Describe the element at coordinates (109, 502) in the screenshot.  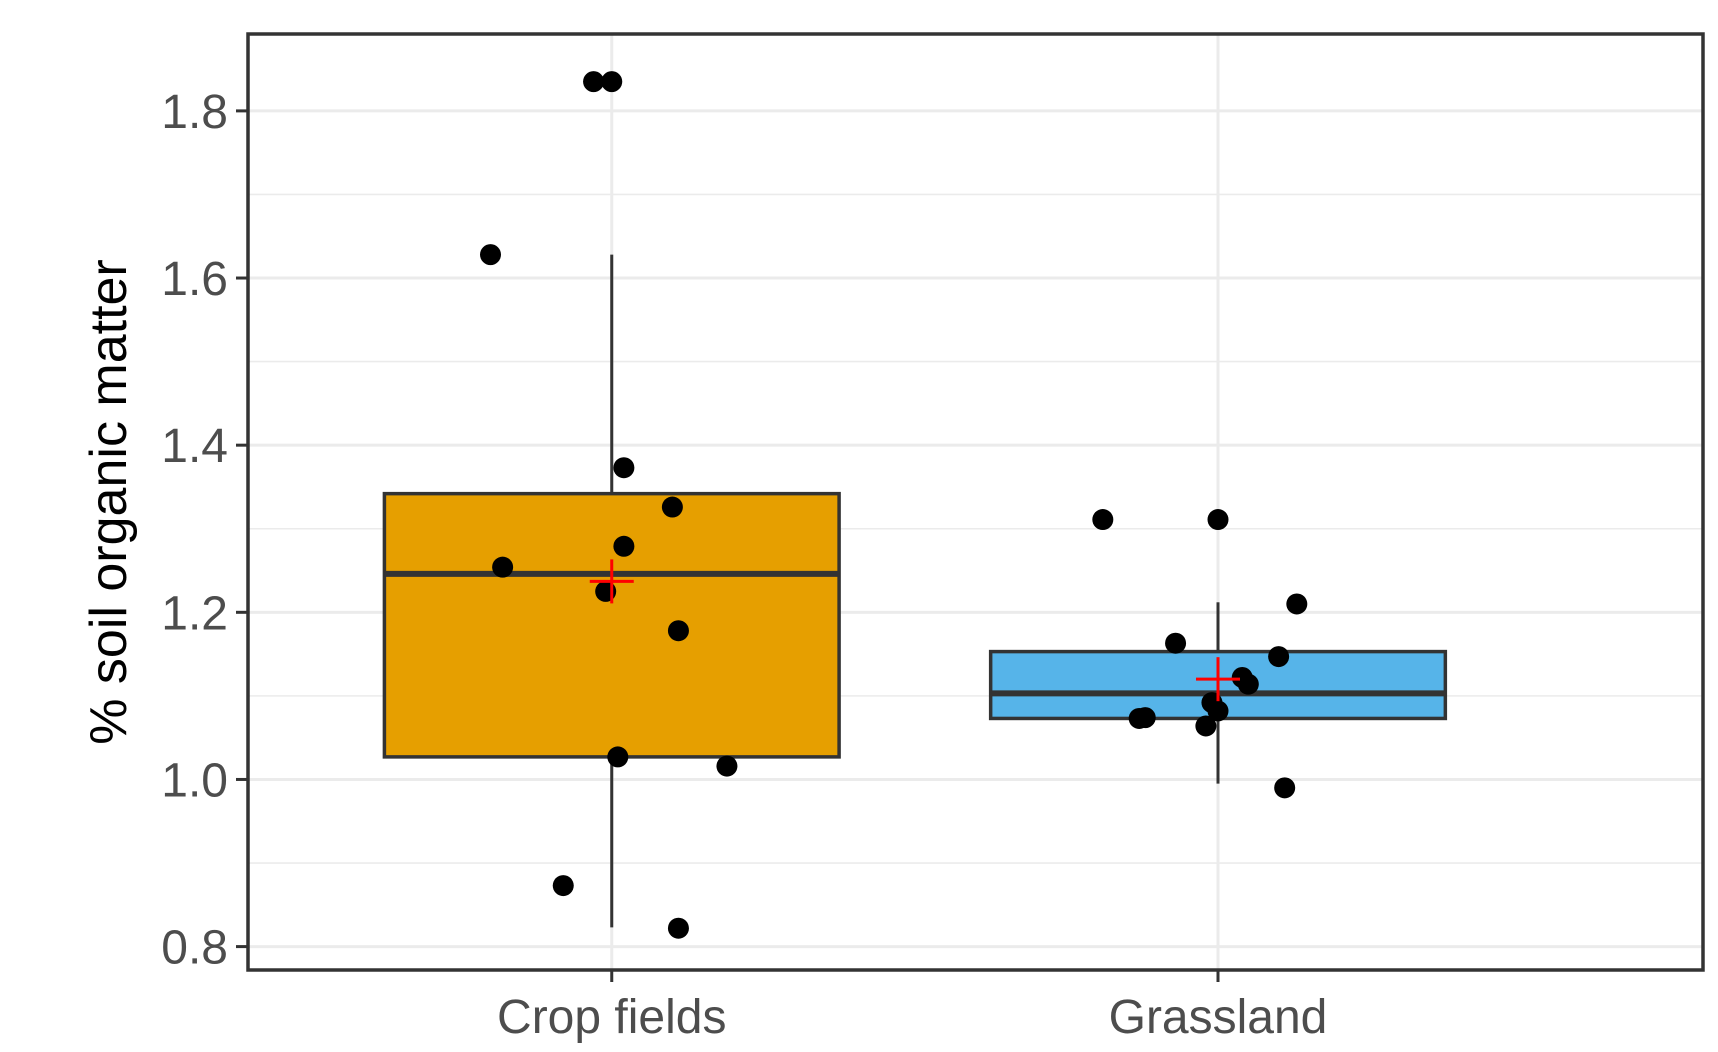
I see `y-axis-title: % soil organic matter` at that location.